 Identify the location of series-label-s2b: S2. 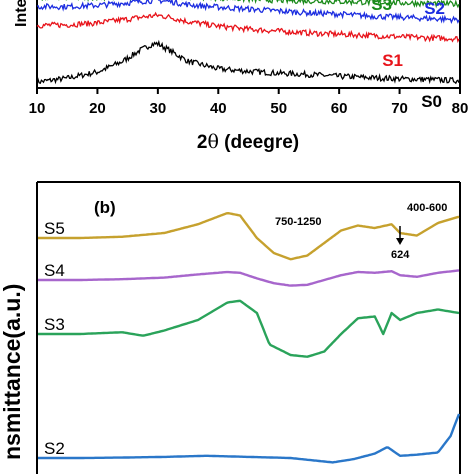
(54, 448).